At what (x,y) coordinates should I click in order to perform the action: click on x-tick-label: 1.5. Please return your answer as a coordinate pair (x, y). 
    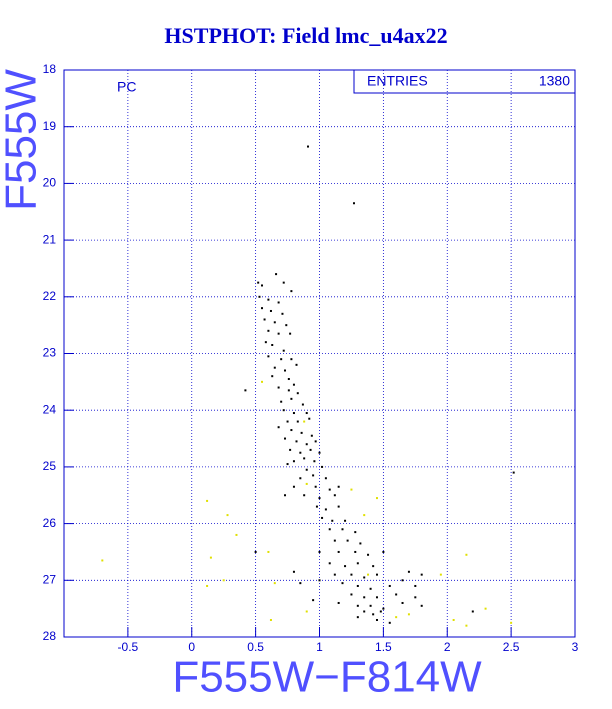
    Looking at the image, I should click on (383, 647).